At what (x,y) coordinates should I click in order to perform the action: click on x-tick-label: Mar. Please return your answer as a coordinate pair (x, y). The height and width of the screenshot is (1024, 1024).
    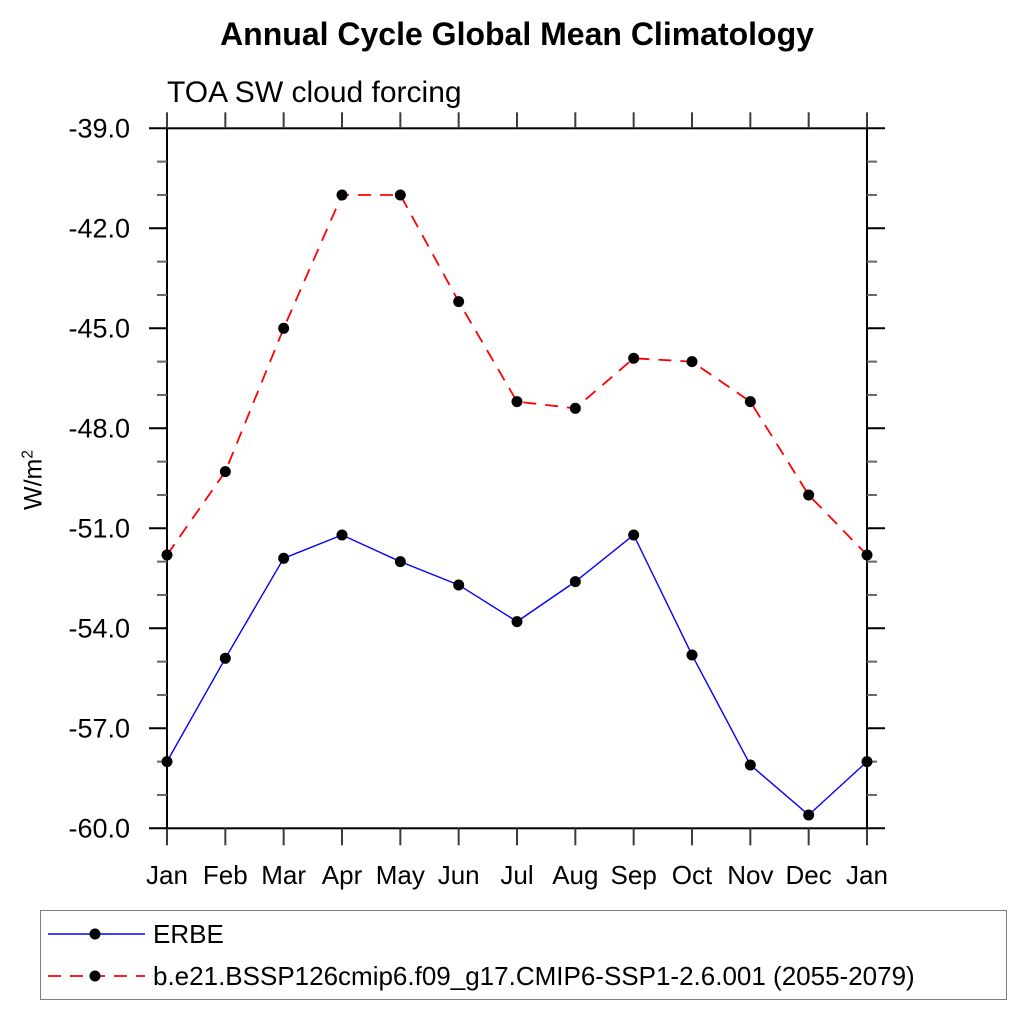
    Looking at the image, I should click on (283, 875).